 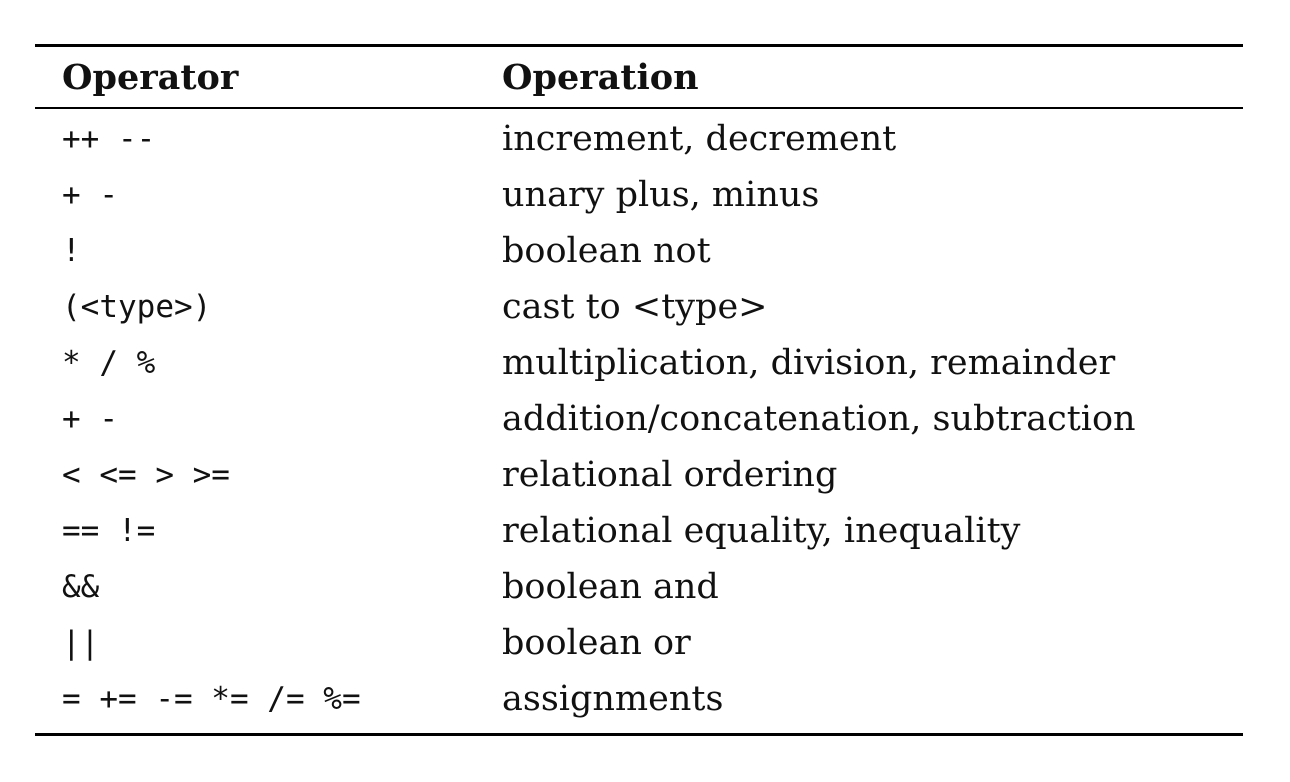 I want to click on operation-cell: addition/concatenation, subtraction, so click(x=819, y=419).